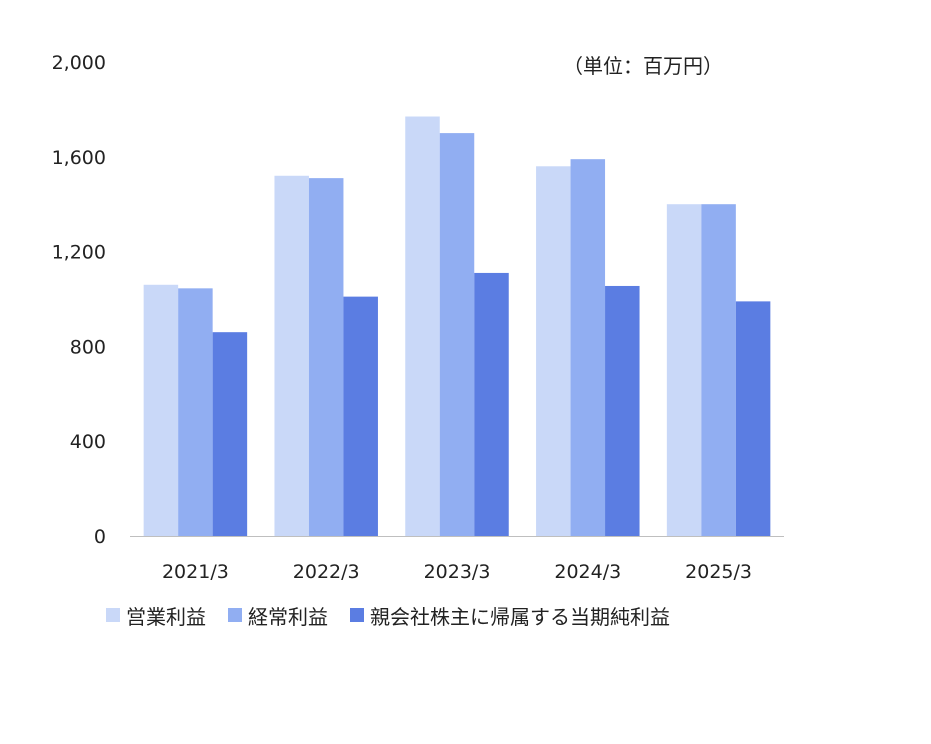 The width and height of the screenshot is (931, 744). What do you see at coordinates (88, 442) in the screenshot?
I see `y-tick-label: 400` at bounding box center [88, 442].